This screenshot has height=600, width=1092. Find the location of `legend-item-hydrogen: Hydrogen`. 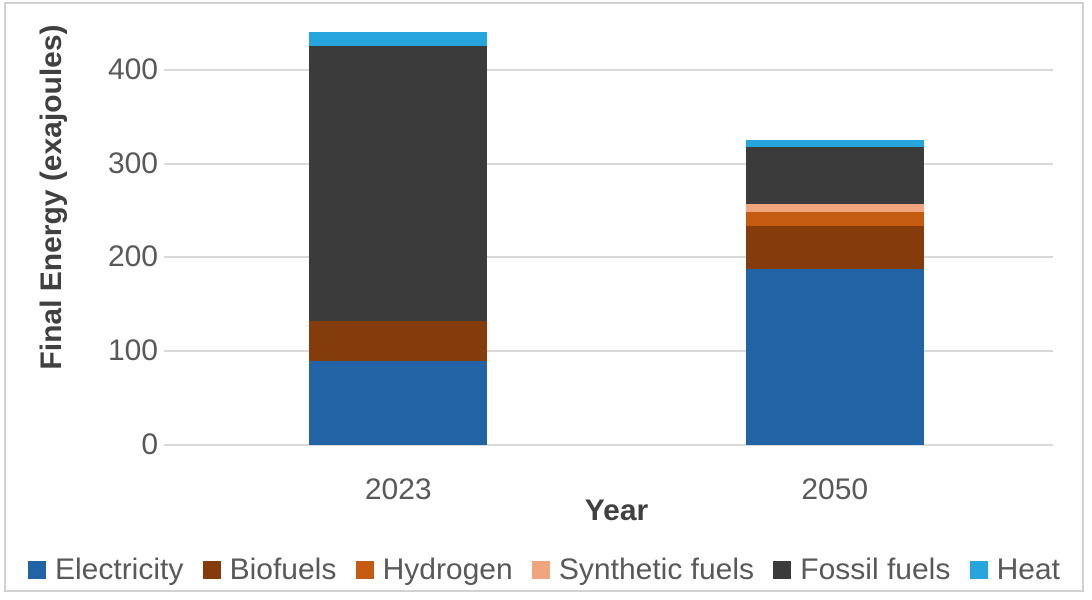

legend-item-hydrogen: Hydrogen is located at coordinates (434, 570).